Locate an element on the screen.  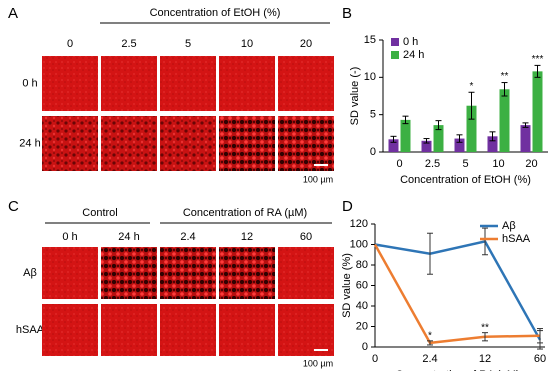
y-tick-label: 80 is located at coordinates (362, 265).